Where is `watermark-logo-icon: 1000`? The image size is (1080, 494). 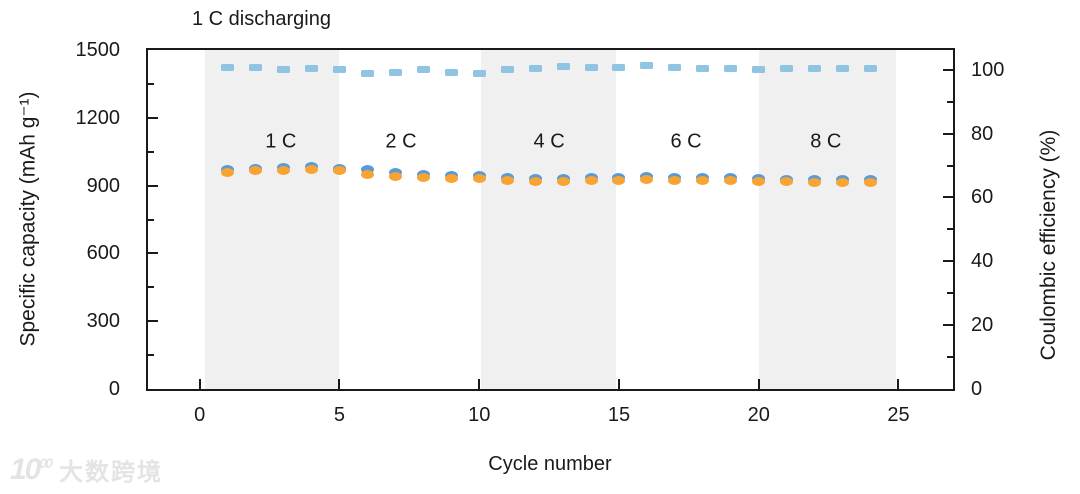 watermark-logo-icon: 1000 is located at coordinates (31, 469).